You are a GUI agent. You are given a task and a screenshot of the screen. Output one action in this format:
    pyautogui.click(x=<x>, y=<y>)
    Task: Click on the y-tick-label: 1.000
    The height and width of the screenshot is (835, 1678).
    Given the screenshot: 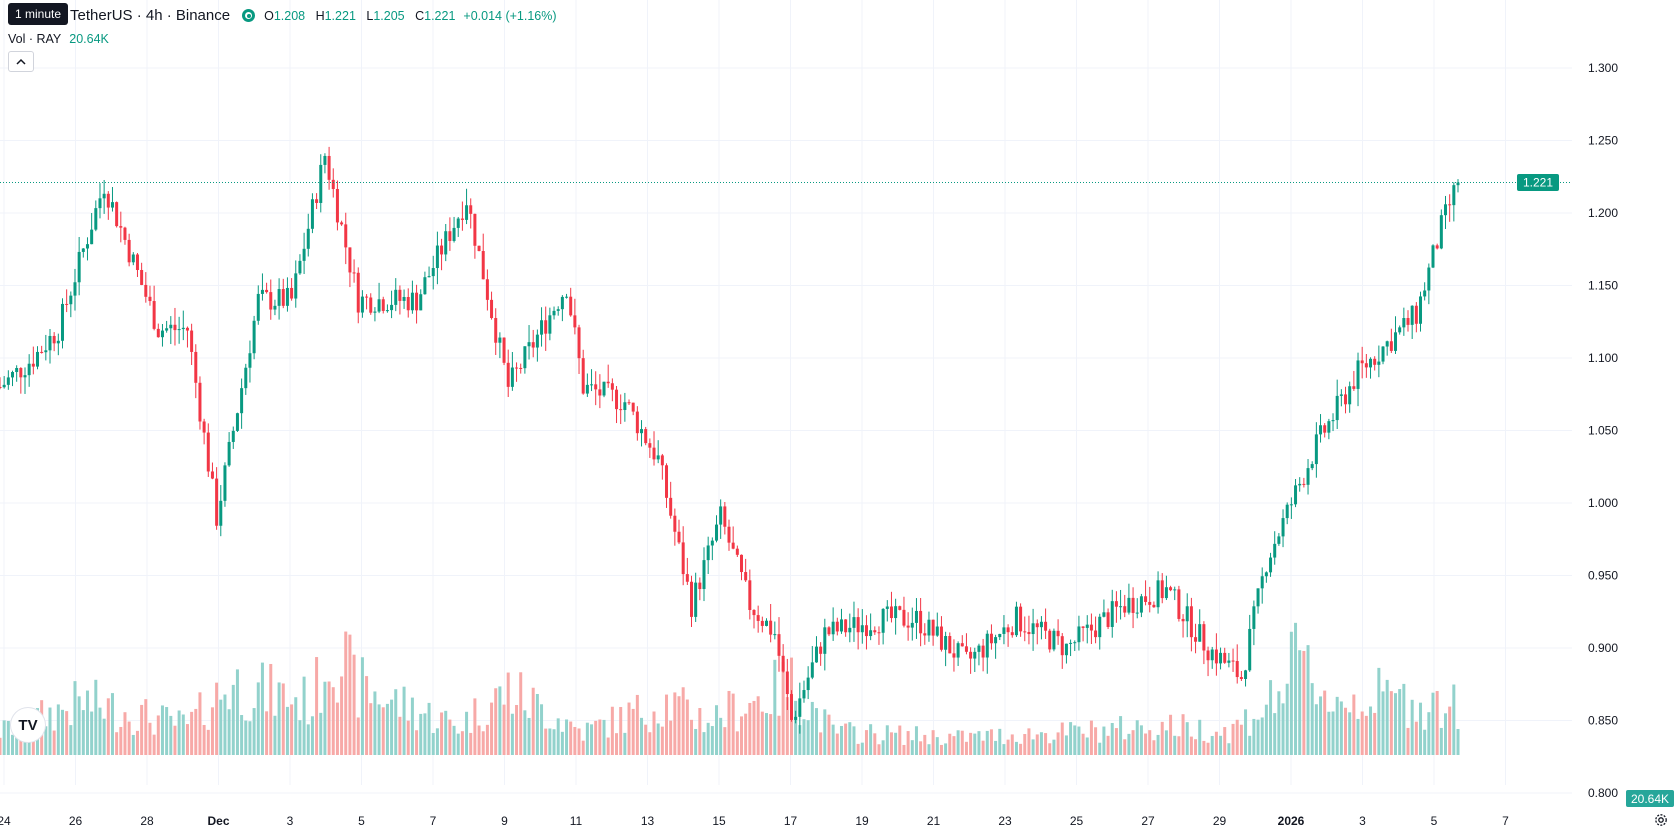 What is the action you would take?
    pyautogui.click(x=1603, y=503)
    